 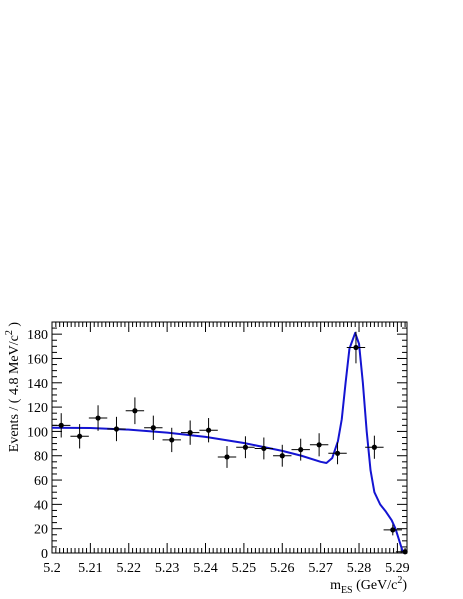 I want to click on x-axis-title-rest: (GeV/c, so click(x=375, y=585).